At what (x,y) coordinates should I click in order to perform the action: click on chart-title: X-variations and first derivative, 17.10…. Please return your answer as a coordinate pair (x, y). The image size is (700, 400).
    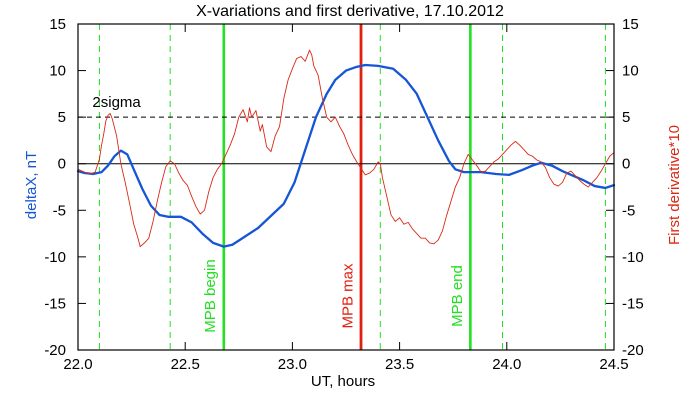
    Looking at the image, I should click on (350, 11).